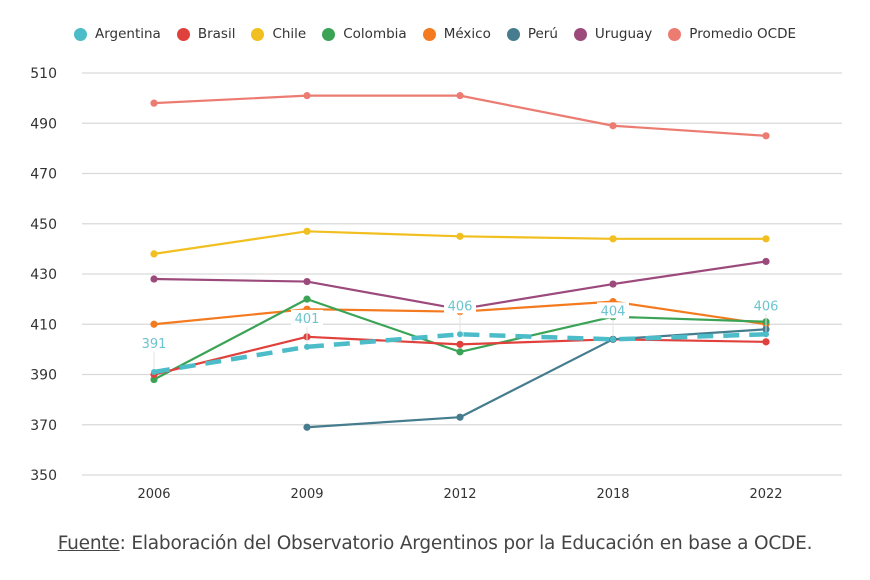 Image resolution: width=870 pixels, height=580 pixels. I want to click on legend-item-uruguay: Uruguay, so click(613, 34).